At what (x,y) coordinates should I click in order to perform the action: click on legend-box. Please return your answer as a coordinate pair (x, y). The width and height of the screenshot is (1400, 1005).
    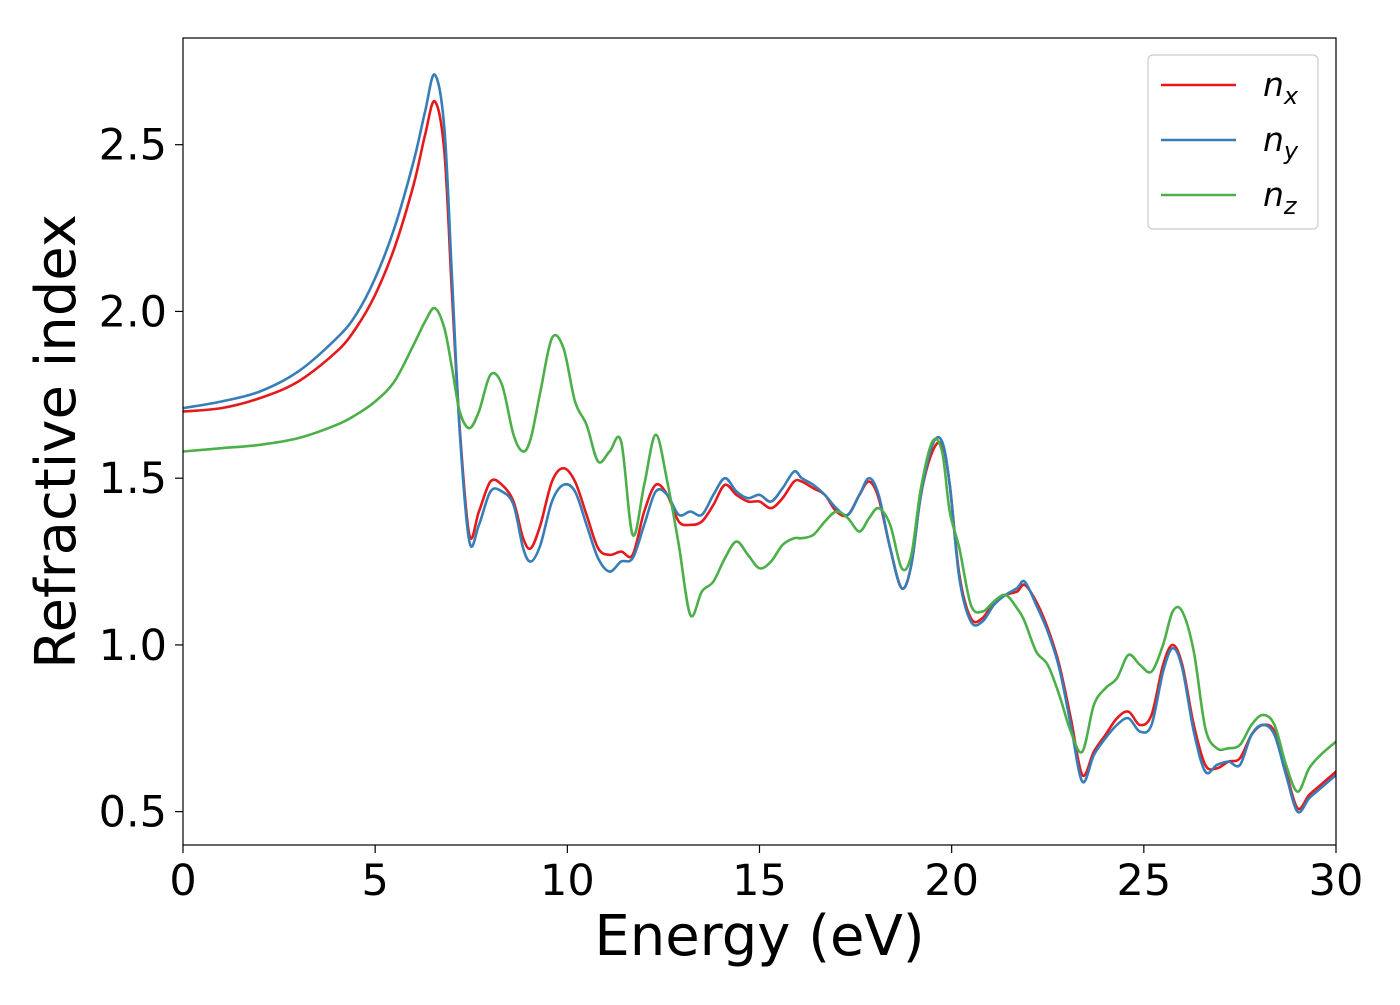
    Looking at the image, I should click on (1233, 142).